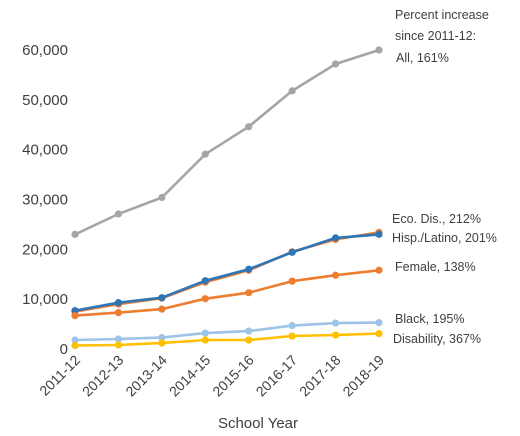  I want to click on x-tick-label: 2012-13, so click(103, 376).